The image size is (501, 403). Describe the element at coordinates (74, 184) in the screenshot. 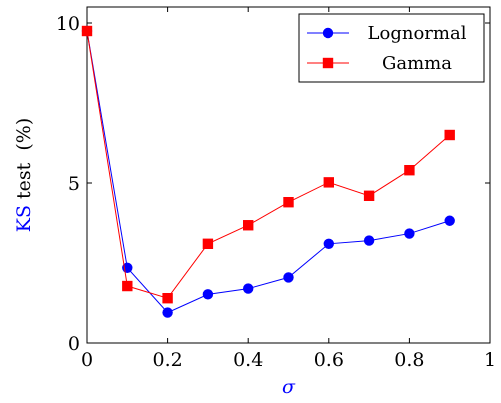

I see `y-tick-label: 5` at that location.